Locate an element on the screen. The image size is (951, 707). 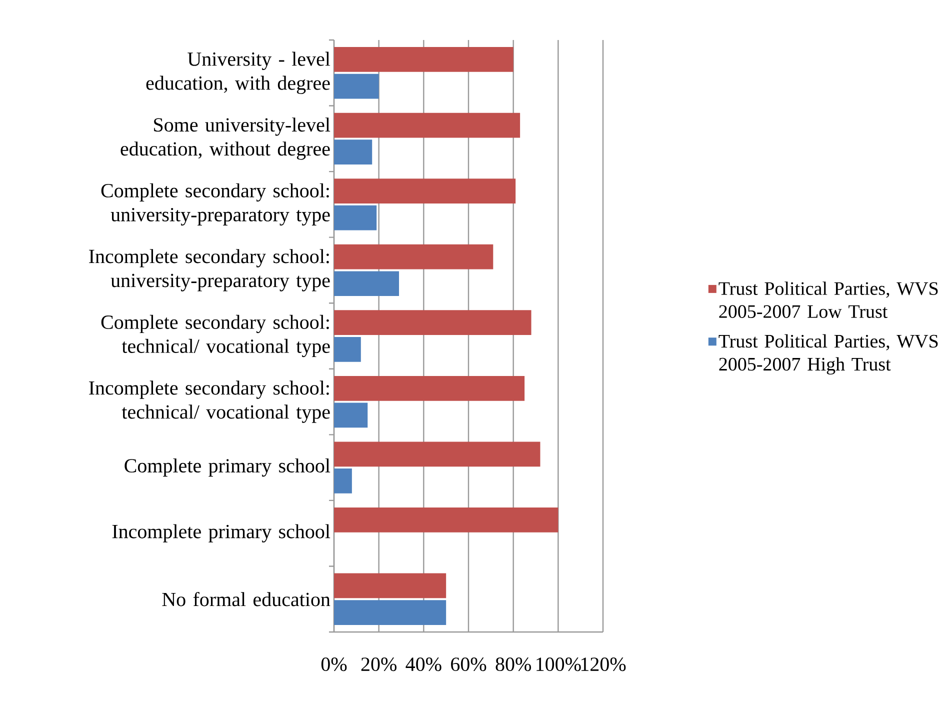
x-tick-label: 80% is located at coordinates (513, 665).